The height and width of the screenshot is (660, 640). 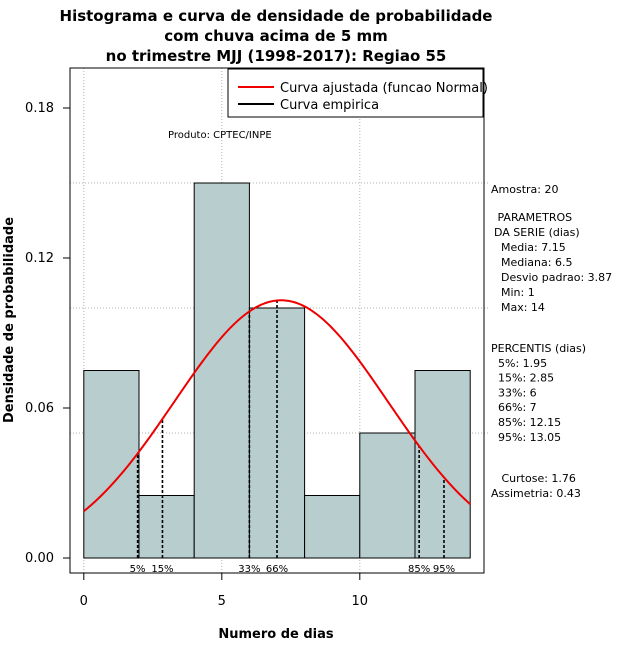 I want to click on x-axis-label: Numero de dias, so click(x=276, y=634).